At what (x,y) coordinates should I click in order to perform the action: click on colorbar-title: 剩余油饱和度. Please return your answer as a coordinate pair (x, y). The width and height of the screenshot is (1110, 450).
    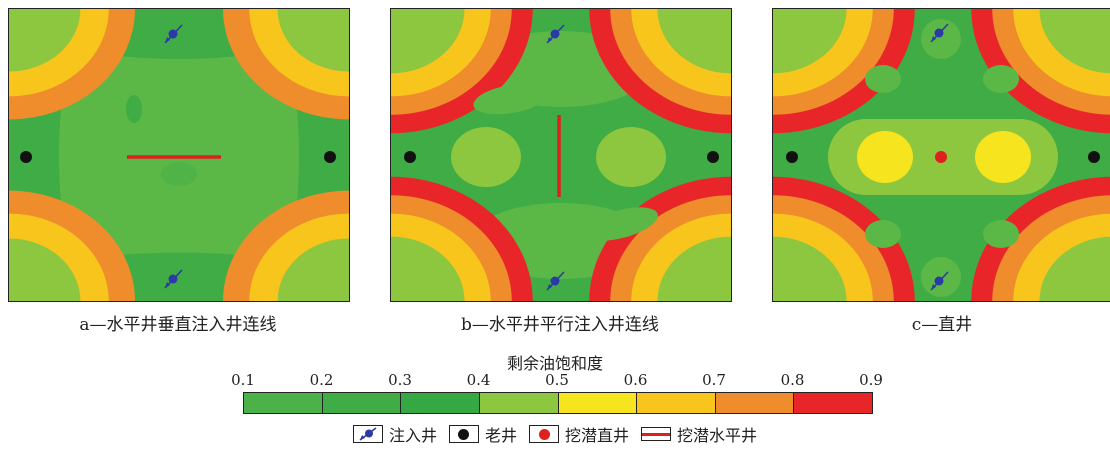
    Looking at the image, I should click on (554, 363).